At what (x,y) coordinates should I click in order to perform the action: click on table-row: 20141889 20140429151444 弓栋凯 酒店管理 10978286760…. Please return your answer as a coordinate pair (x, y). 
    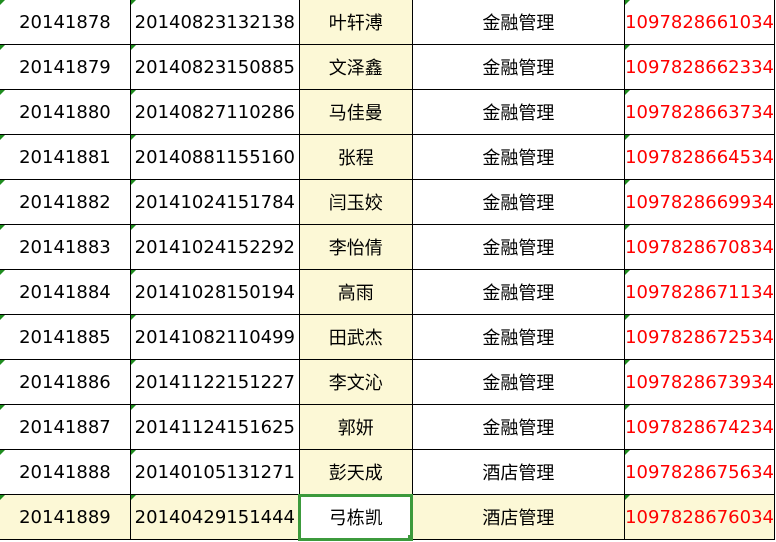
    Looking at the image, I should click on (387, 517).